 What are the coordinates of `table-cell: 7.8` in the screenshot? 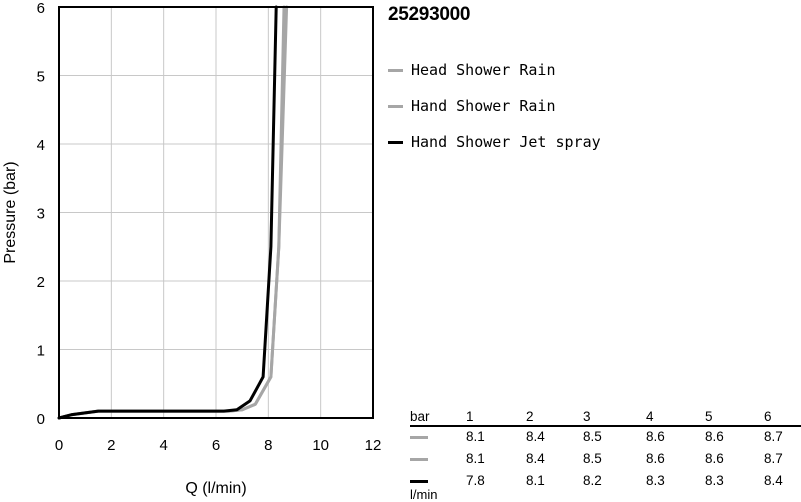 It's located at (475, 480).